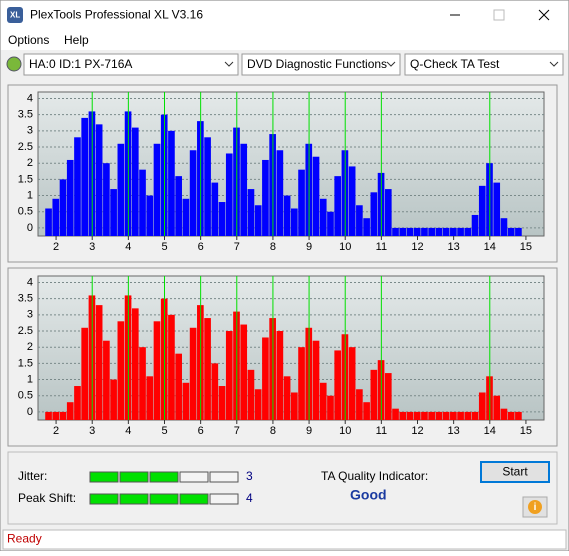 The width and height of the screenshot is (569, 556). What do you see at coordinates (499, 15) in the screenshot?
I see `maximize-button` at bounding box center [499, 15].